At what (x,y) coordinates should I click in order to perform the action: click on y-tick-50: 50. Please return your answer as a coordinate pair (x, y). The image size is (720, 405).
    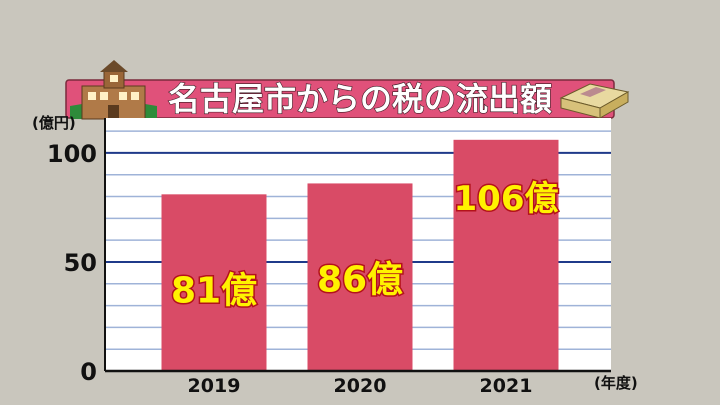
    Looking at the image, I should click on (80, 263).